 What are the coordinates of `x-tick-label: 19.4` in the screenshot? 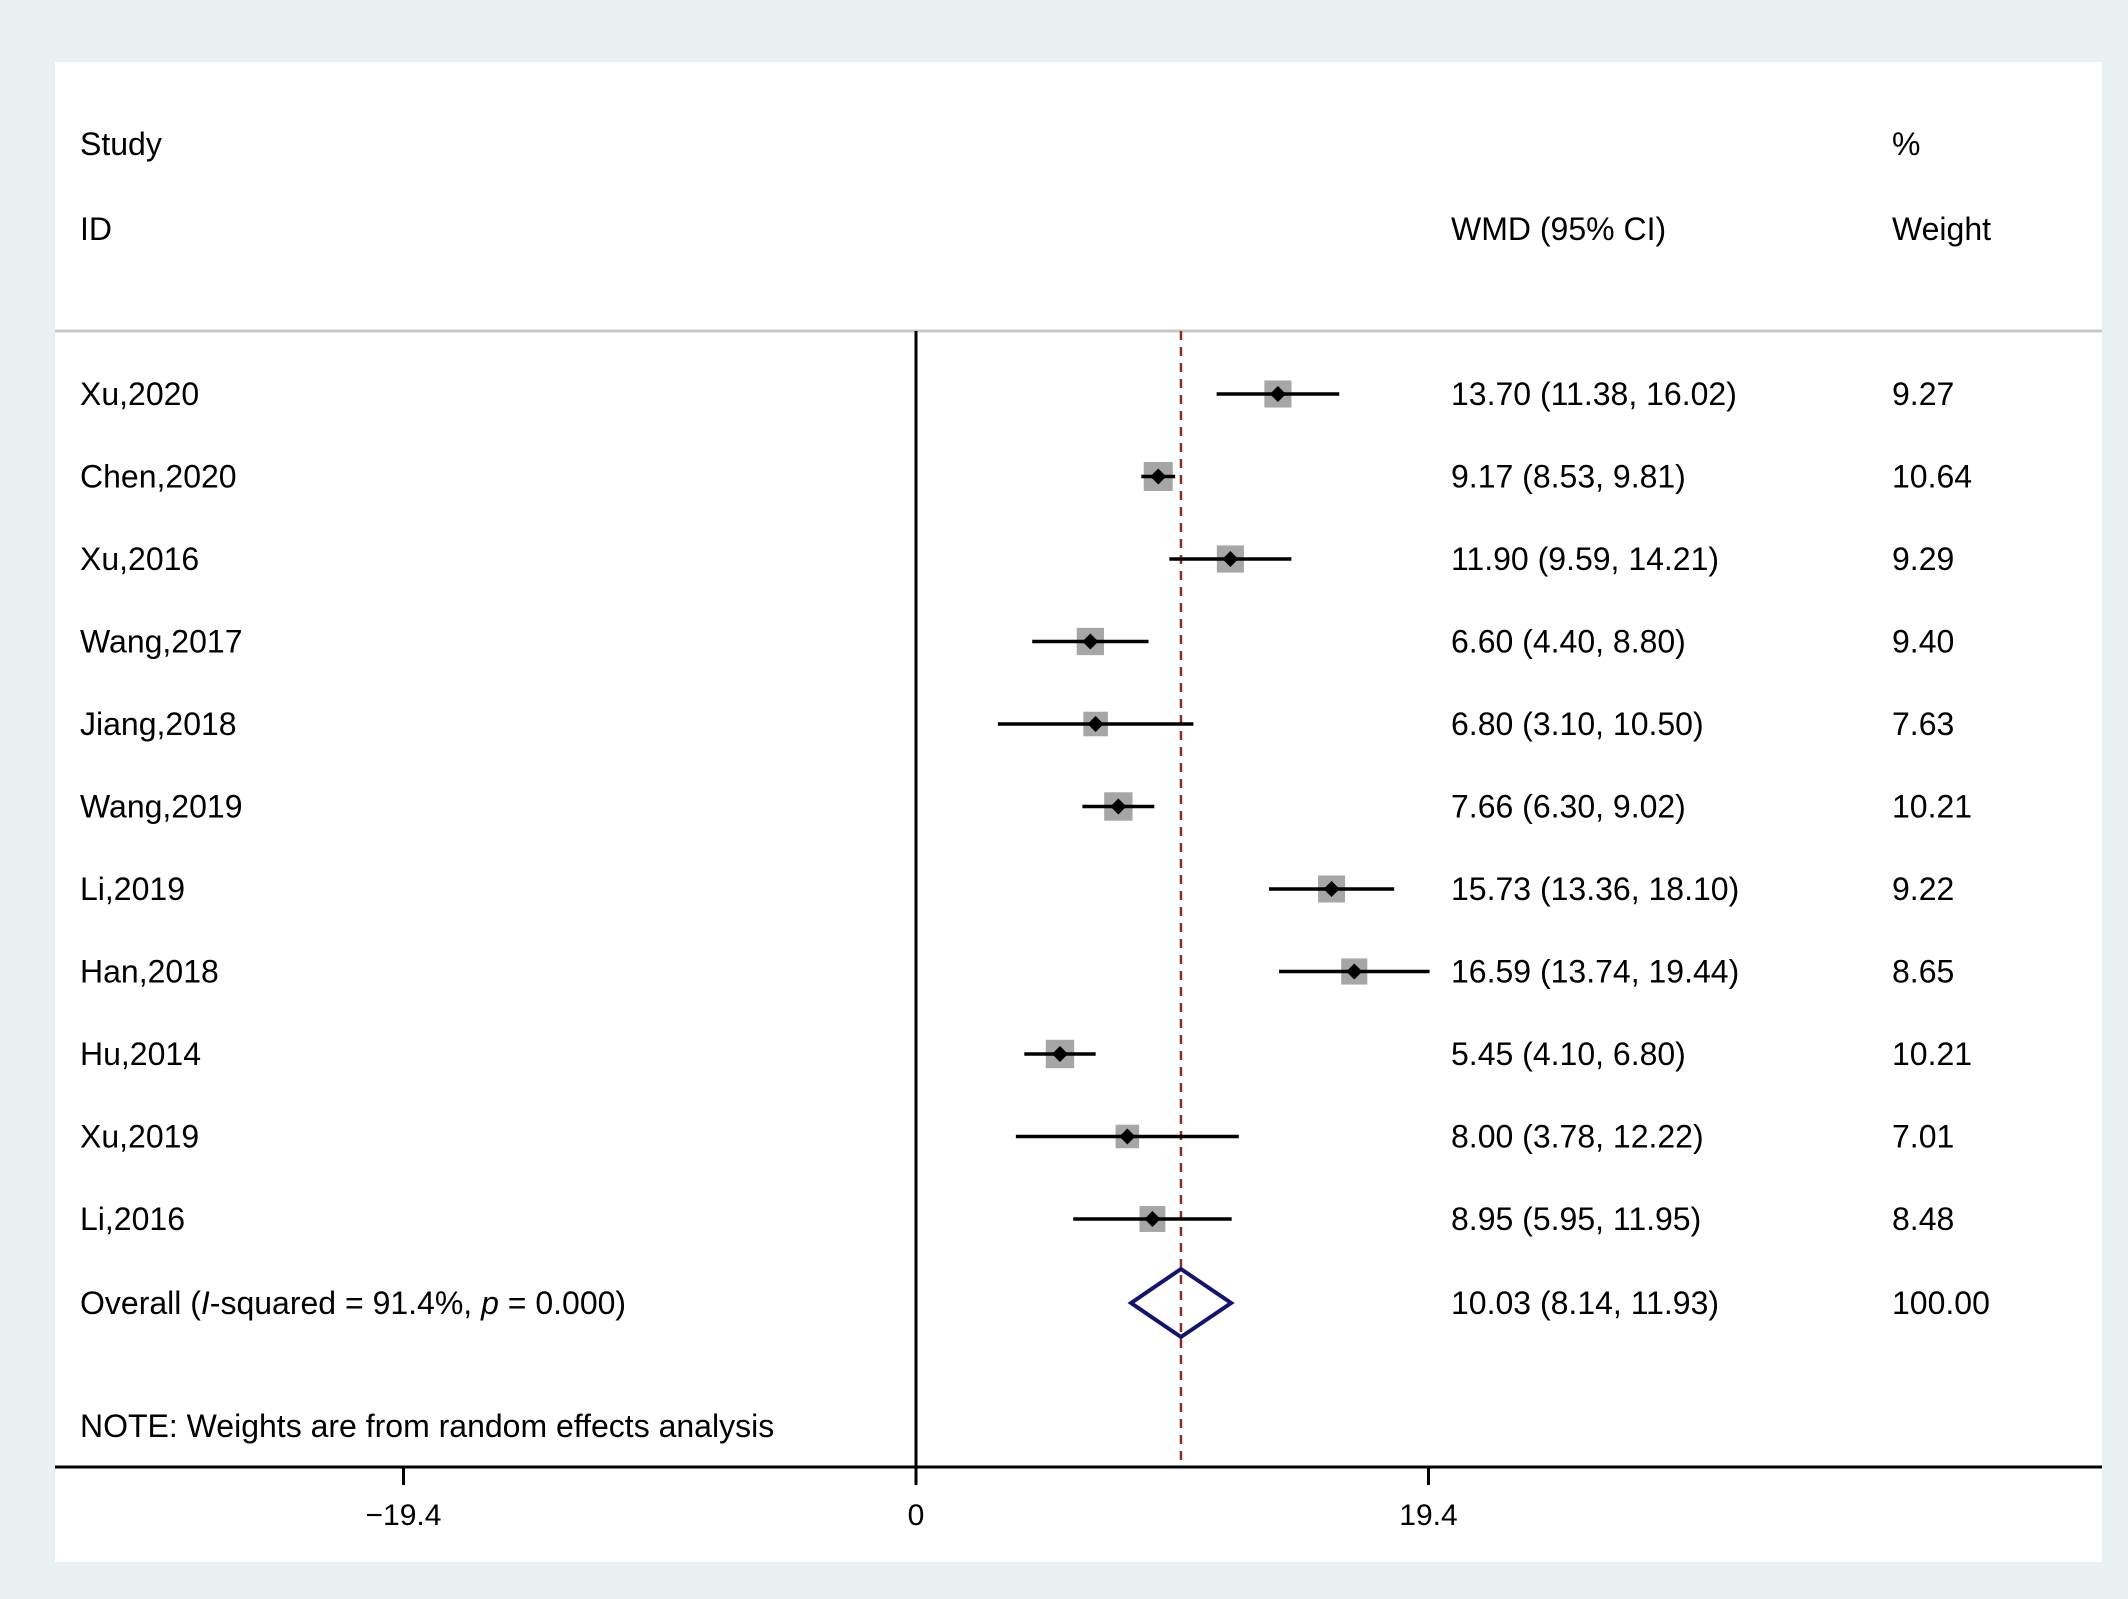 It's located at (1428, 1515).